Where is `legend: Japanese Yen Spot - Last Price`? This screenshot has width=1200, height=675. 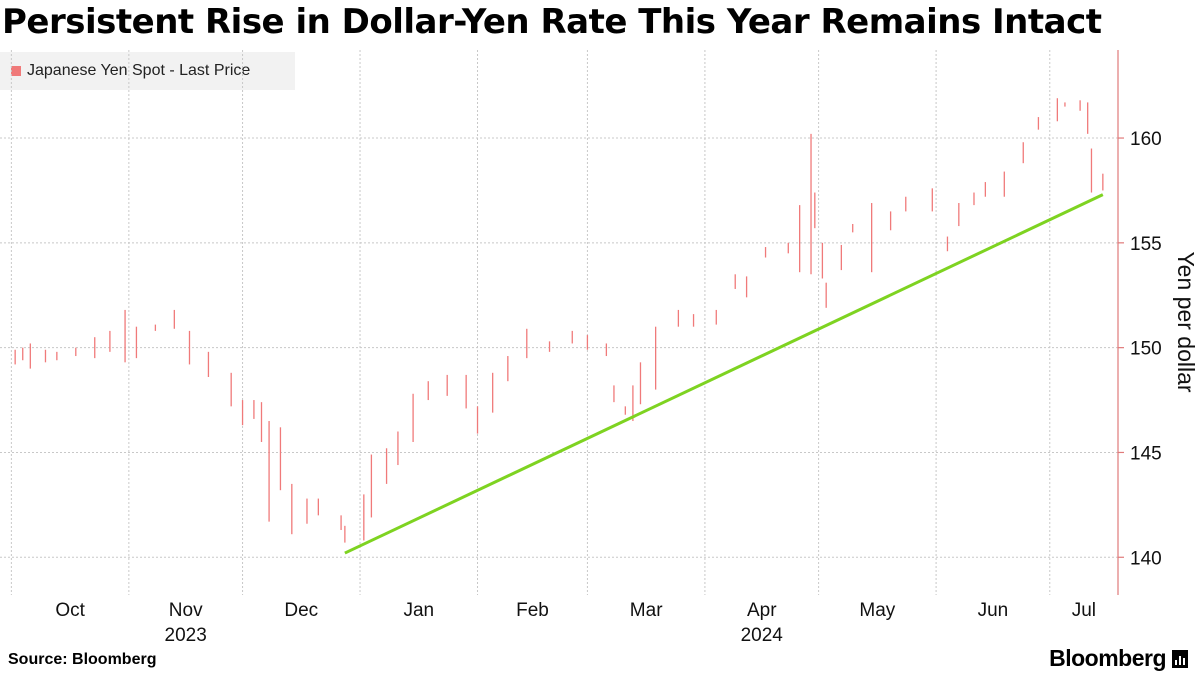 legend: Japanese Yen Spot - Last Price is located at coordinates (147, 71).